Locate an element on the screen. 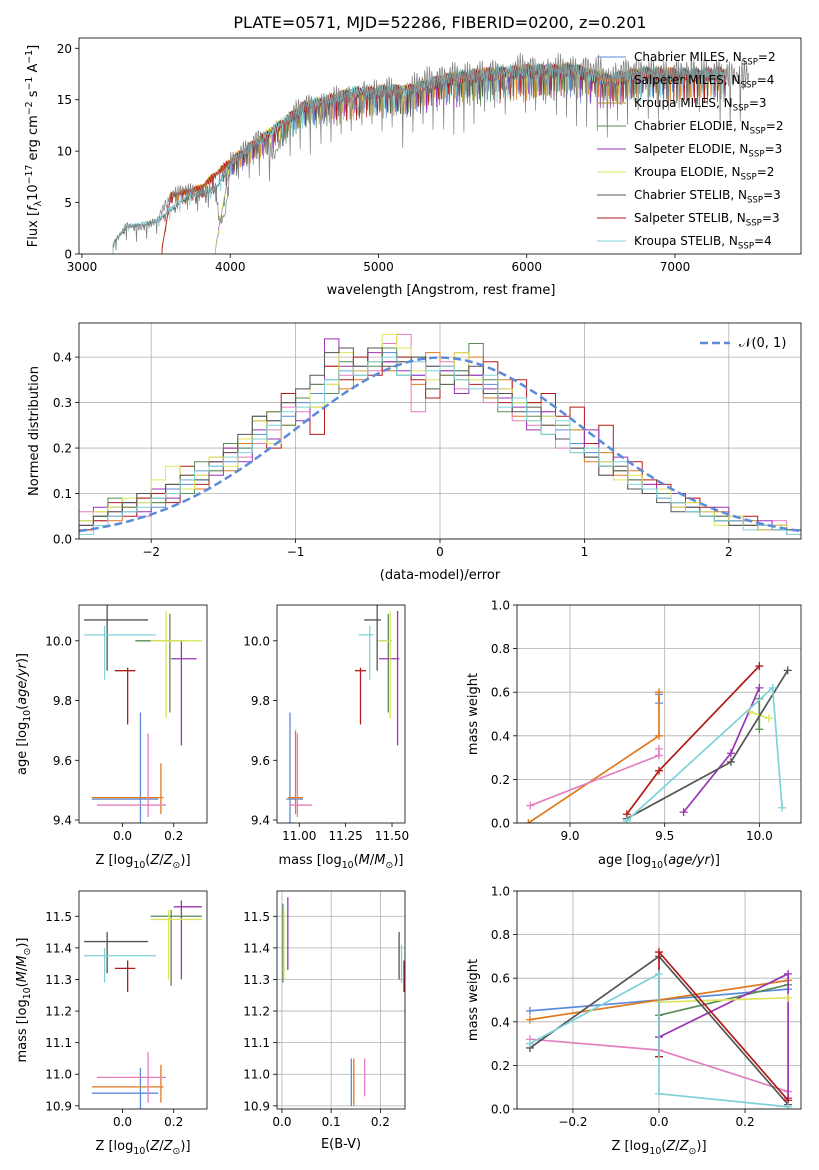 This screenshot has height=1170, width=819. mass-vs-Z-xlabel: Z [log10(Z/Z⊙)] is located at coordinates (142, 1148).